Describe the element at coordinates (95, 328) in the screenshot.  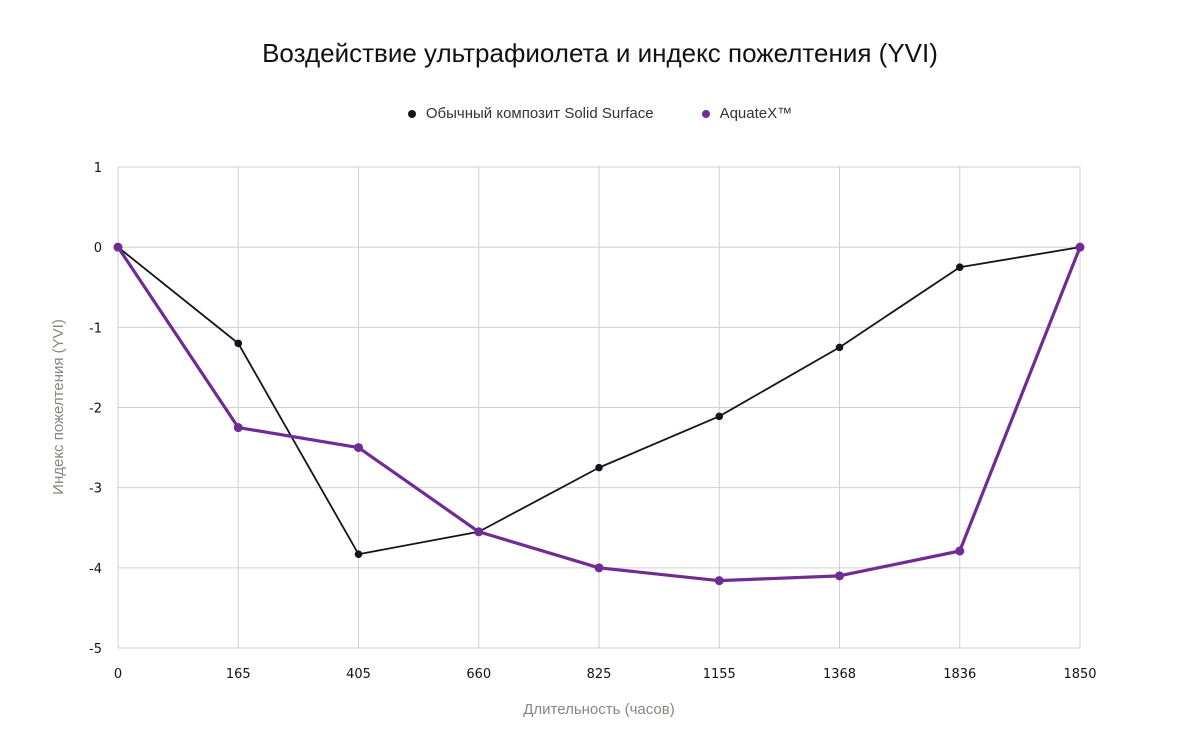
I see `y-tick-label: -1` at that location.